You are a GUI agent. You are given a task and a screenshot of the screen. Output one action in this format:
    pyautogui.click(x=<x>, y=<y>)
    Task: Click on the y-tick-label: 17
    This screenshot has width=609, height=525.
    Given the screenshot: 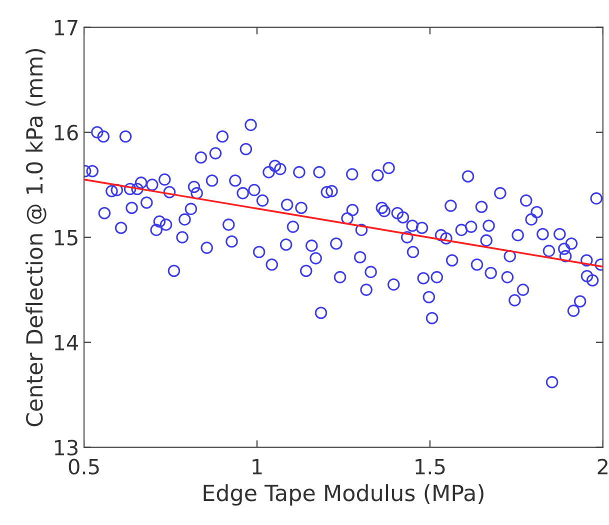 What is the action you would take?
    pyautogui.click(x=66, y=28)
    